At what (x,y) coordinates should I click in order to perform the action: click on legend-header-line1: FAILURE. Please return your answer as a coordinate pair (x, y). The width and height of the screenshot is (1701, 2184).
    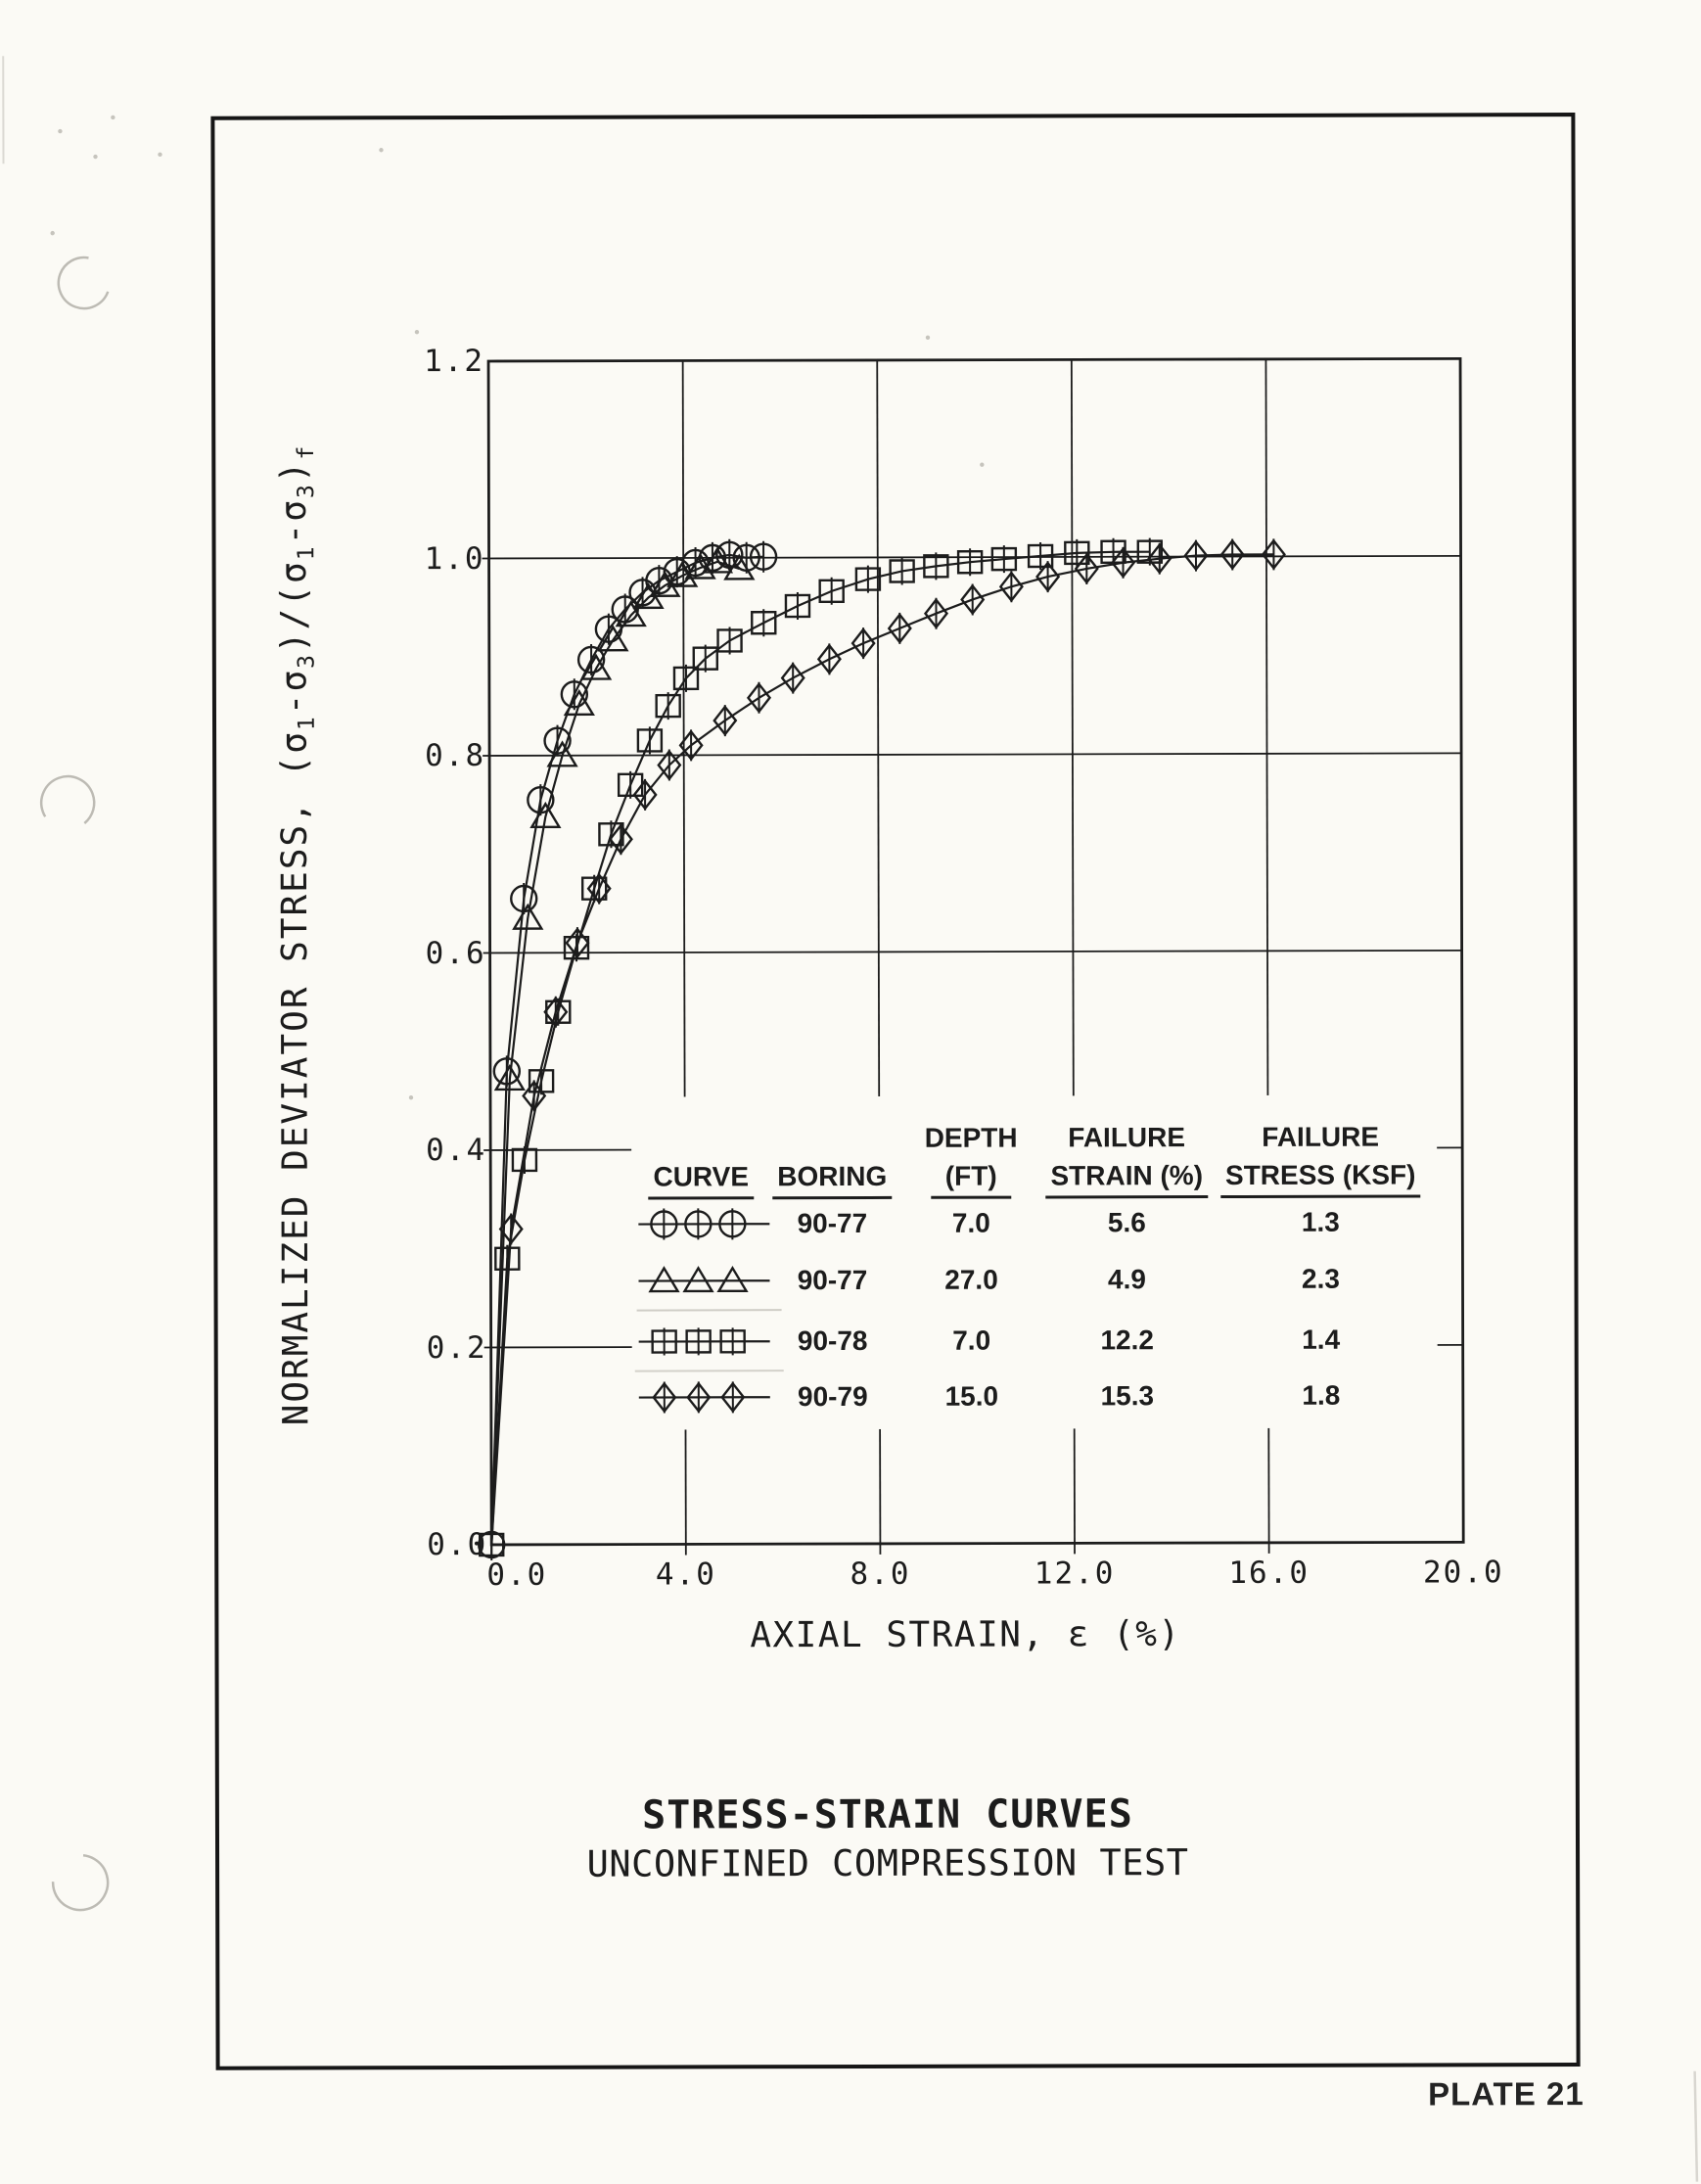
    Looking at the image, I should click on (1321, 1136).